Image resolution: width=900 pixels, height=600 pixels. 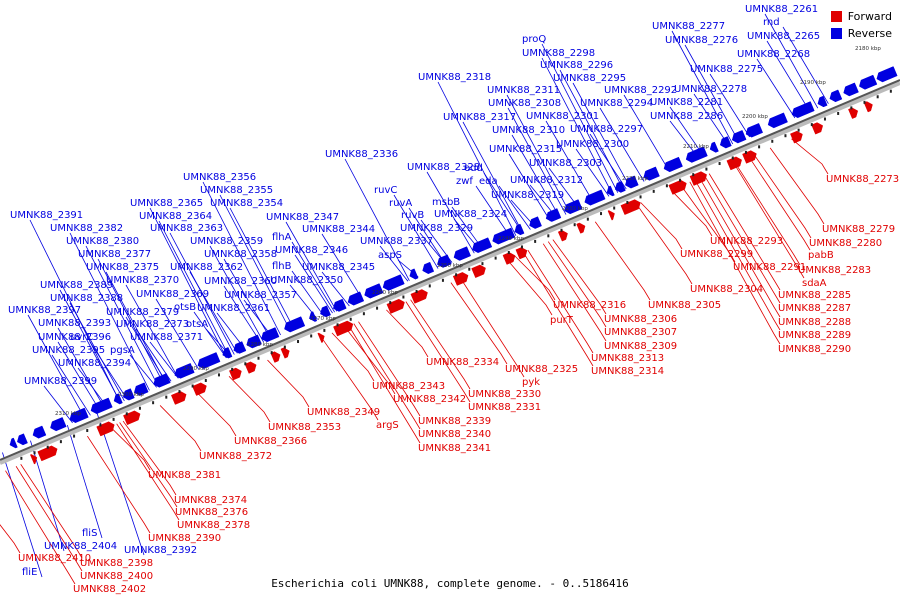 What do you see at coordinates (240, 281) in the screenshot?
I see `reverse-gene-label: UMNK88_2360` at bounding box center [240, 281].